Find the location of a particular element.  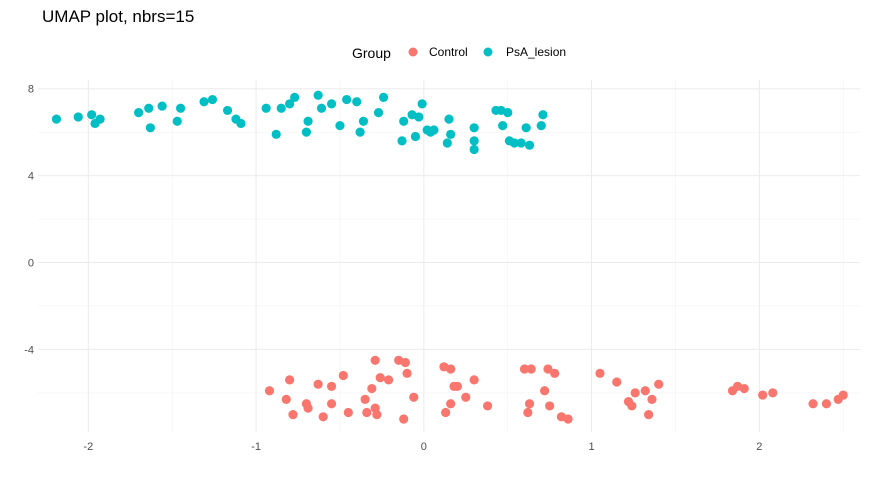

x-tick-label: 0 is located at coordinates (424, 447).